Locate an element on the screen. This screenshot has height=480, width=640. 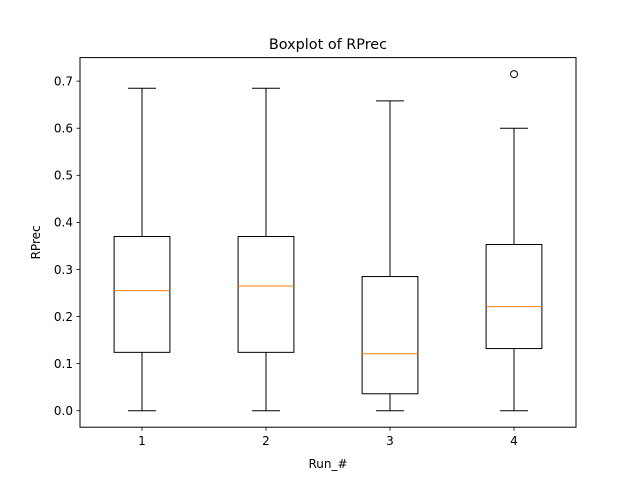
x-tick-label: 3 is located at coordinates (390, 441).